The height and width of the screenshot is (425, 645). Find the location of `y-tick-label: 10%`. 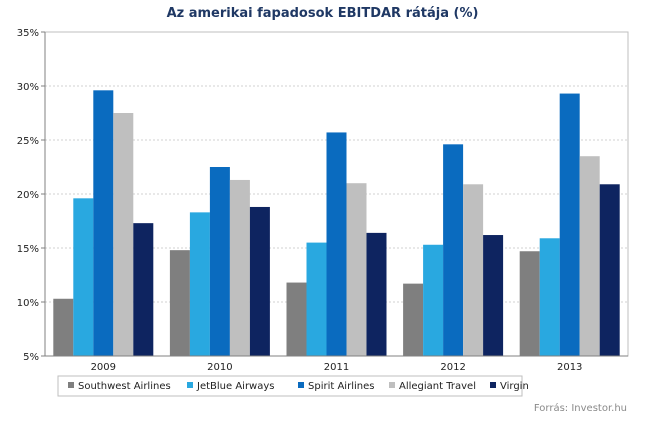

y-tick-label: 10% is located at coordinates (28, 303).